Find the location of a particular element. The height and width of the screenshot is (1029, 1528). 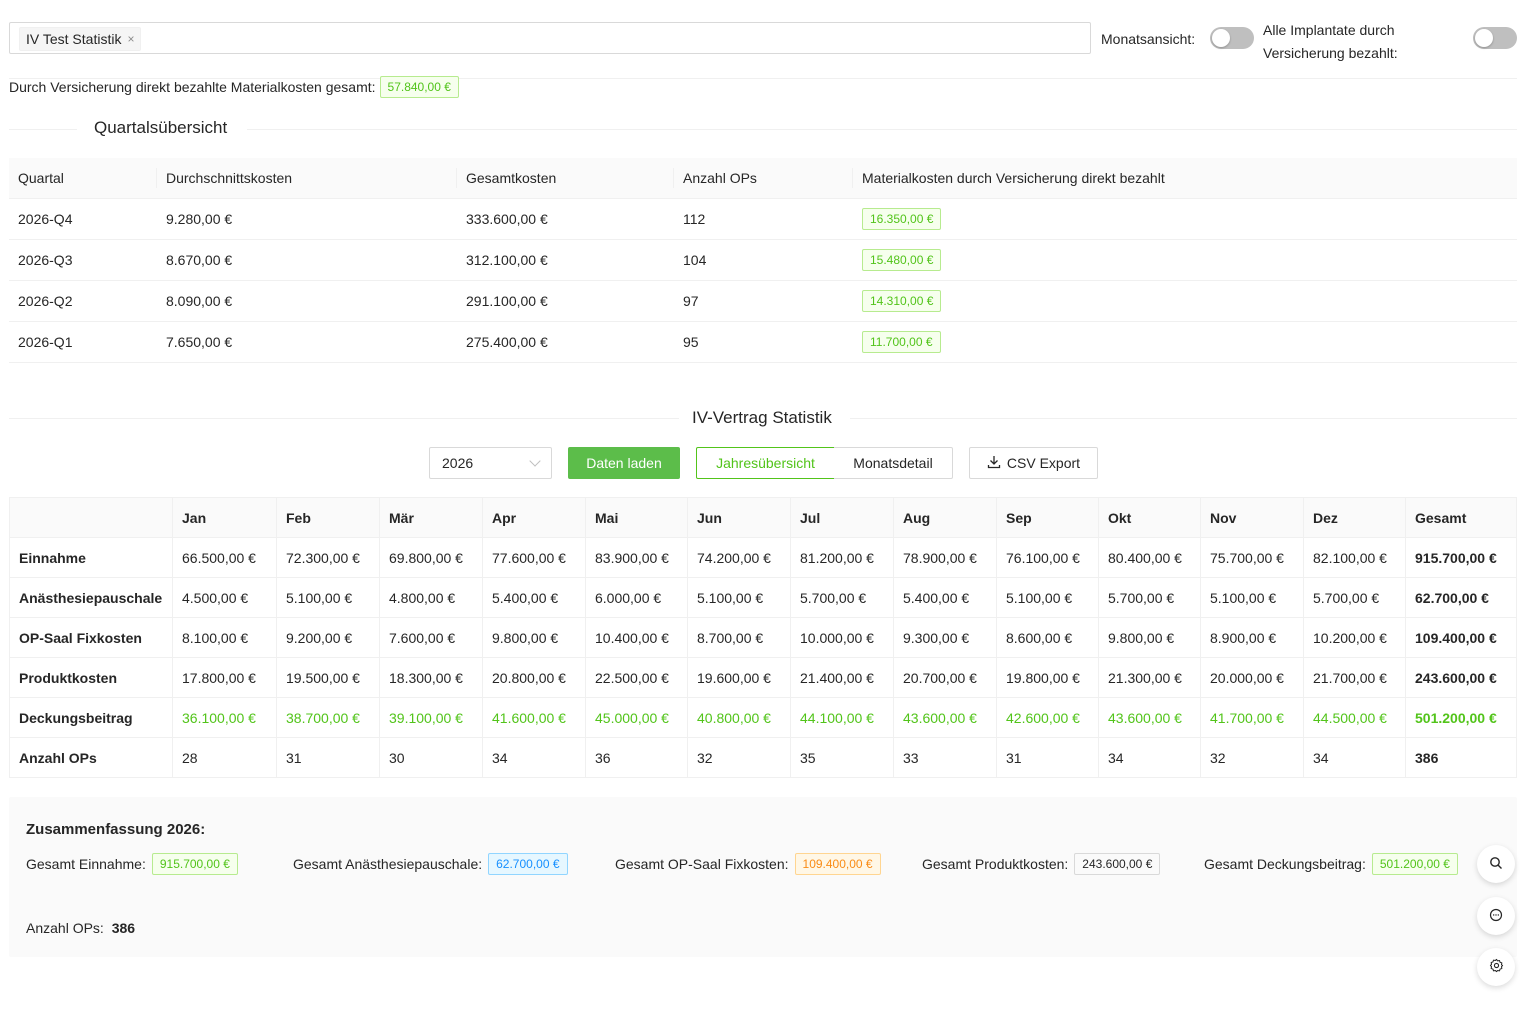

summary-or-fixed-costs: Gesamt OP-Saal Fixkosten: 109.400,00 € is located at coordinates (748, 864).